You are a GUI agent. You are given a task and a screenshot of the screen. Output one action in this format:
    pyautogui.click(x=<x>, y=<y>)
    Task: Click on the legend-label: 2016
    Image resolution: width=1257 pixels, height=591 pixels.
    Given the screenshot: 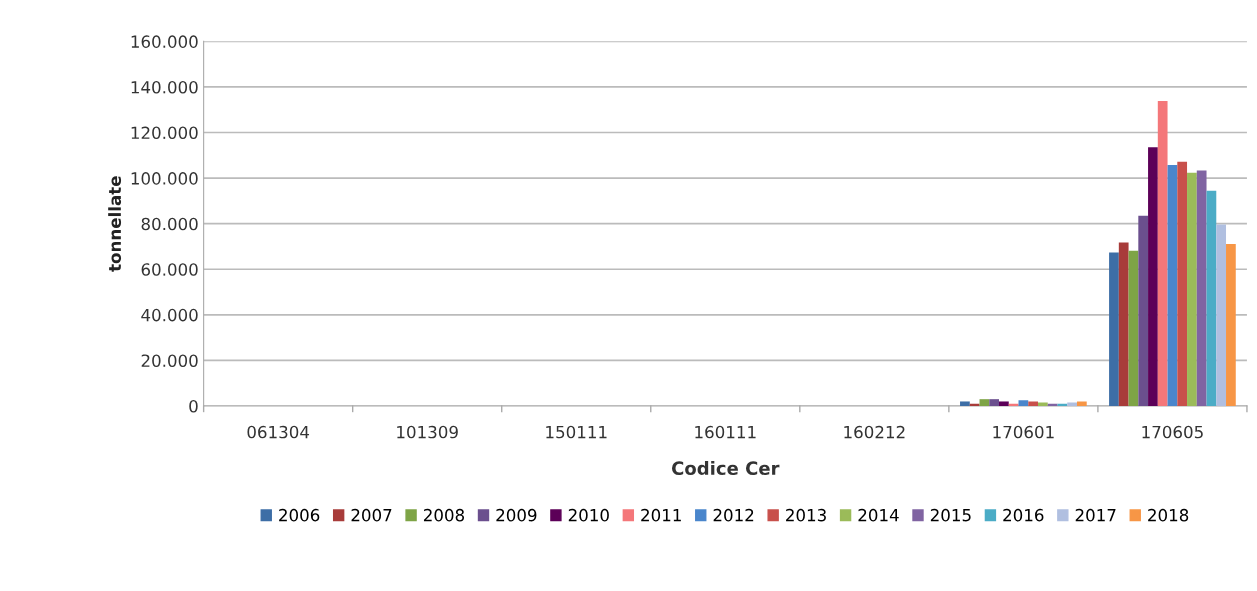 What is the action you would take?
    pyautogui.click(x=1023, y=515)
    